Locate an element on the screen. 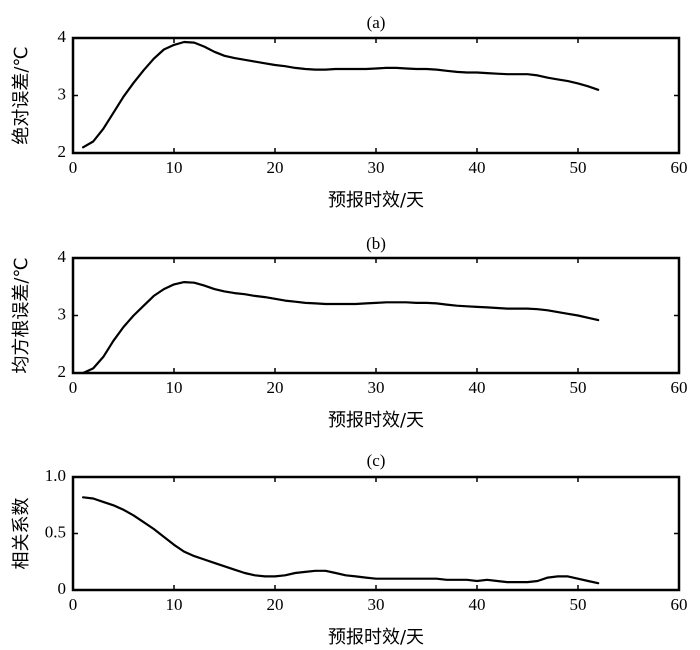  panel-c-y-tick-label: 1.0 is located at coordinates (55, 475).